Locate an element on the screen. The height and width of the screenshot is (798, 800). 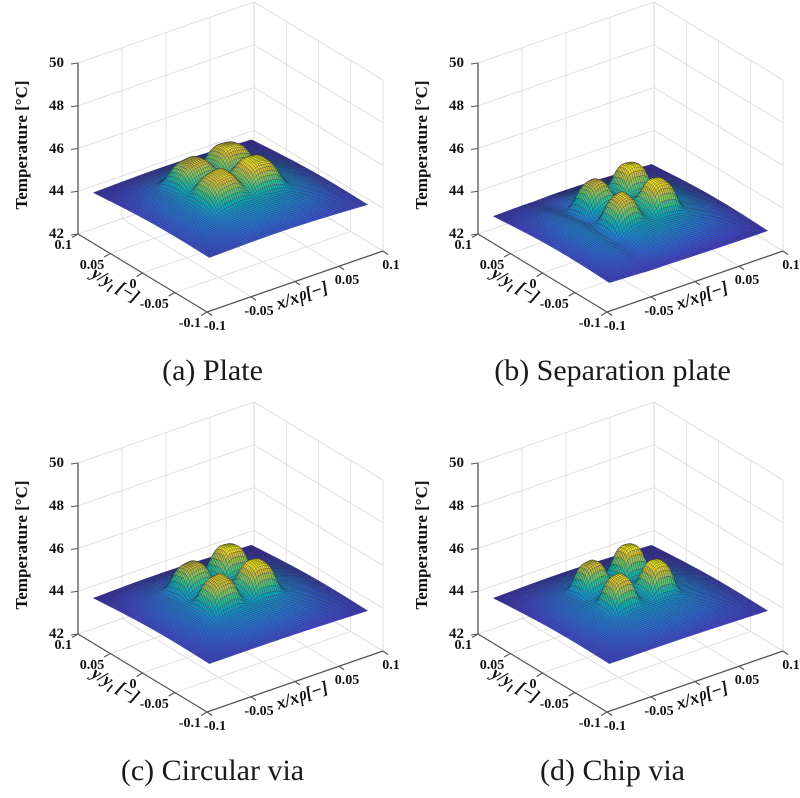
subplot-caption-c: (c) Circular via is located at coordinates (212, 770).